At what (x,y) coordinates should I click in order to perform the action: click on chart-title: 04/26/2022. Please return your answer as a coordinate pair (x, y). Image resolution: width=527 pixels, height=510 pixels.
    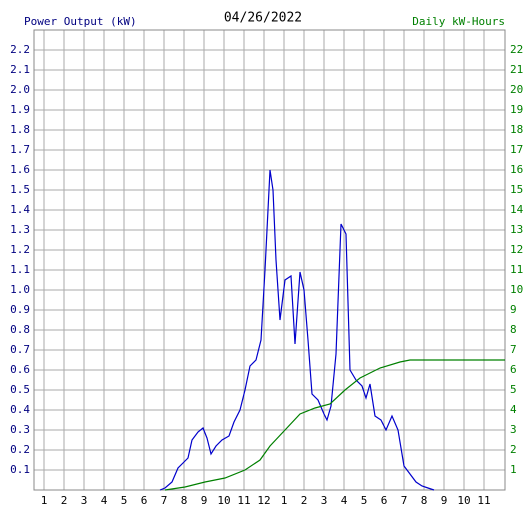
    Looking at the image, I should click on (263, 18).